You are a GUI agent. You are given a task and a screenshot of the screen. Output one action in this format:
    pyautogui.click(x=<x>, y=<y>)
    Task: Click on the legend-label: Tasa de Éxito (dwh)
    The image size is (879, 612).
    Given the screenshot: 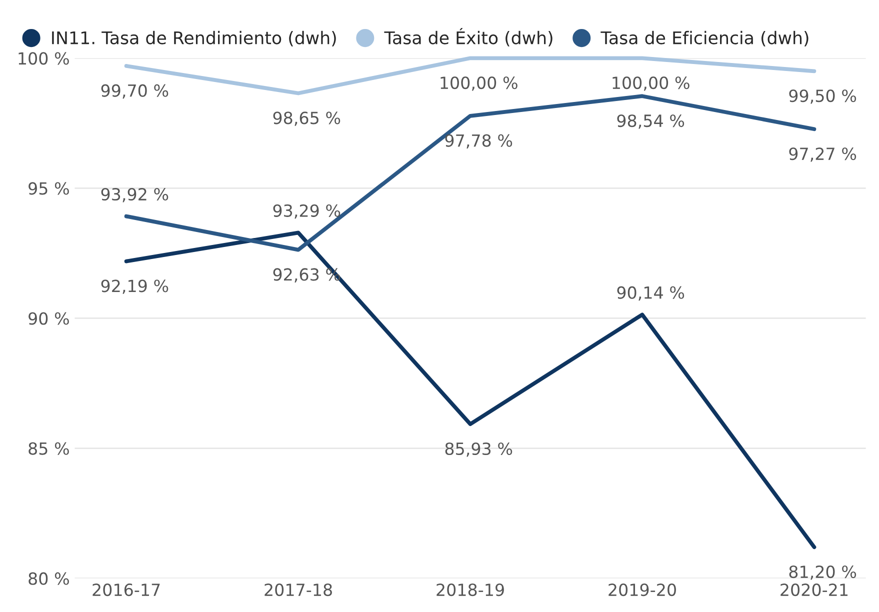 What is the action you would take?
    pyautogui.click(x=468, y=37)
    